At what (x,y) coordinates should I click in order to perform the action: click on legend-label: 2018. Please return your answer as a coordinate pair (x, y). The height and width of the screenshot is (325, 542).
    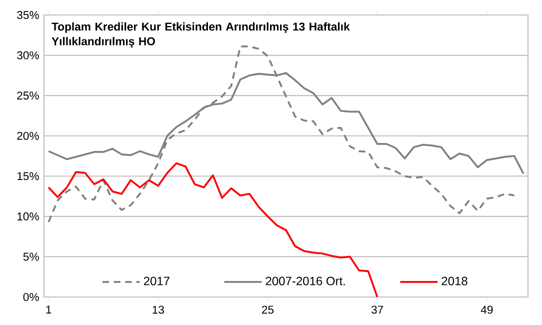
    Looking at the image, I should click on (455, 281).